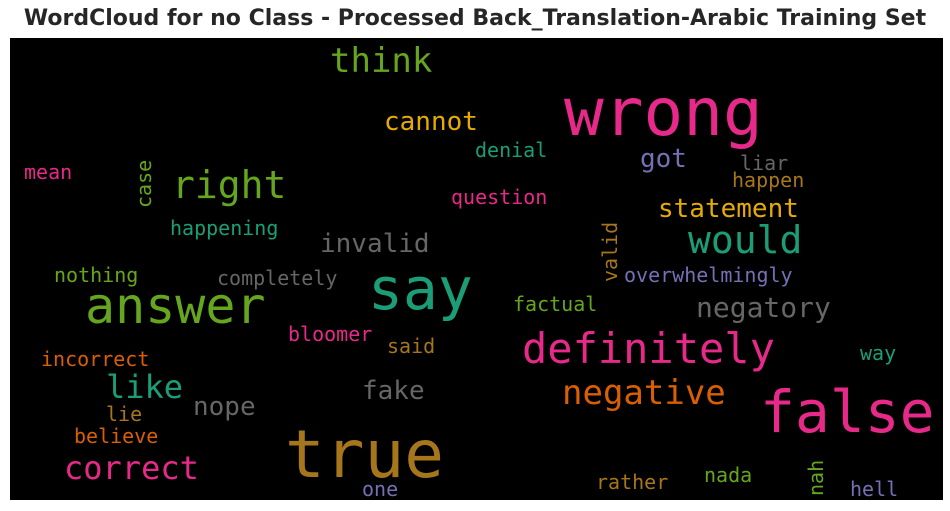  Describe the element at coordinates (816, 477) in the screenshot. I see `word-nah: nah` at that location.